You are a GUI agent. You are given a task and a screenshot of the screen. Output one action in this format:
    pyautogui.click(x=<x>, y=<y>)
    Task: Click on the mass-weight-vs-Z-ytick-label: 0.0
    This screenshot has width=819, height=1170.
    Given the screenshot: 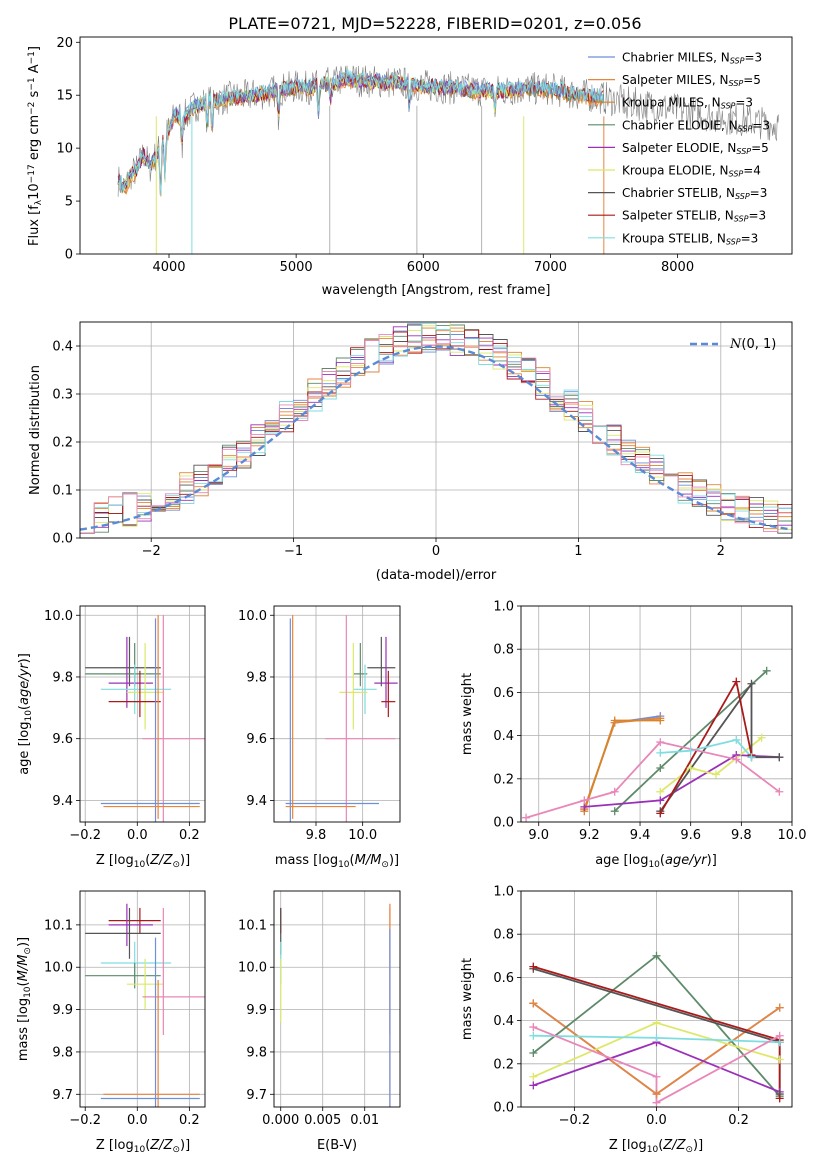 What is the action you would take?
    pyautogui.click(x=503, y=1108)
    